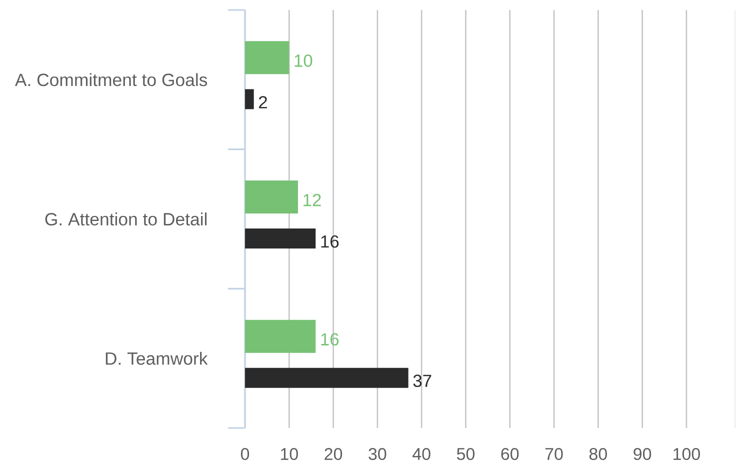  Describe the element at coordinates (157, 358) in the screenshot. I see `y-tick-label: D. Teamwork` at that location.